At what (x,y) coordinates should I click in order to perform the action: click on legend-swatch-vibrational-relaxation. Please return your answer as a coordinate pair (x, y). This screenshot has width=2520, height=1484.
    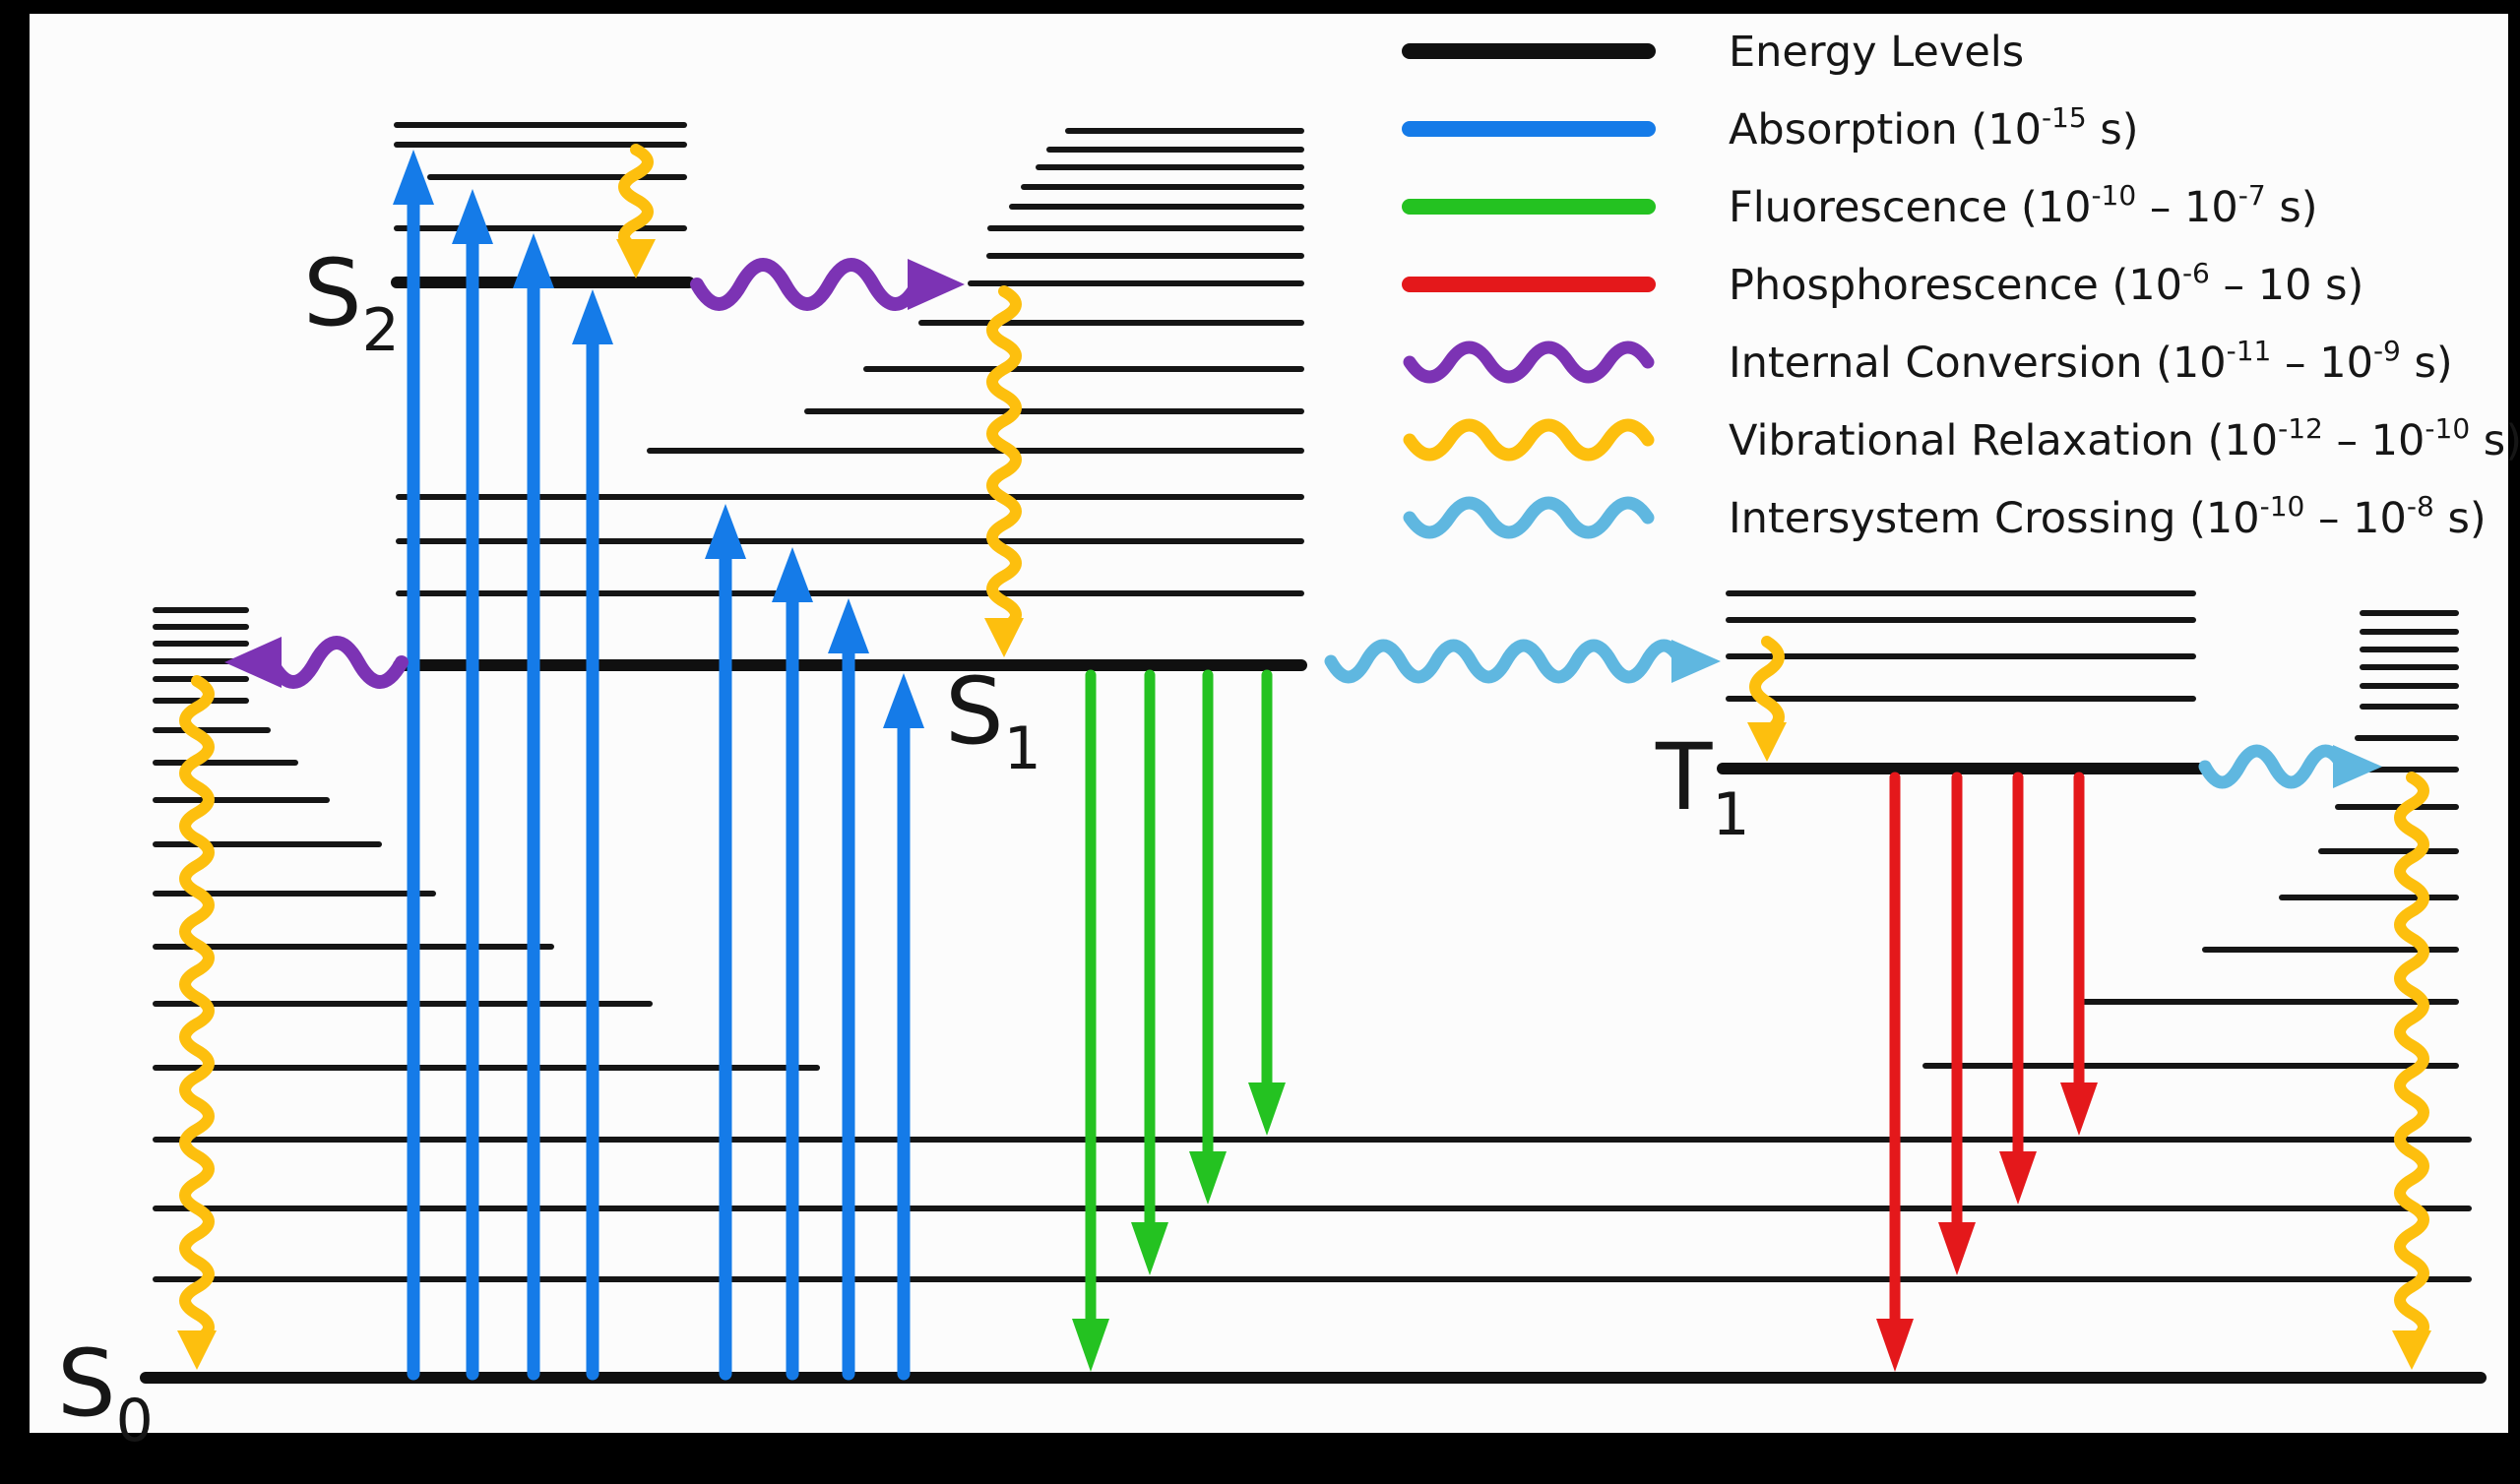
    Looking at the image, I should click on (1529, 440).